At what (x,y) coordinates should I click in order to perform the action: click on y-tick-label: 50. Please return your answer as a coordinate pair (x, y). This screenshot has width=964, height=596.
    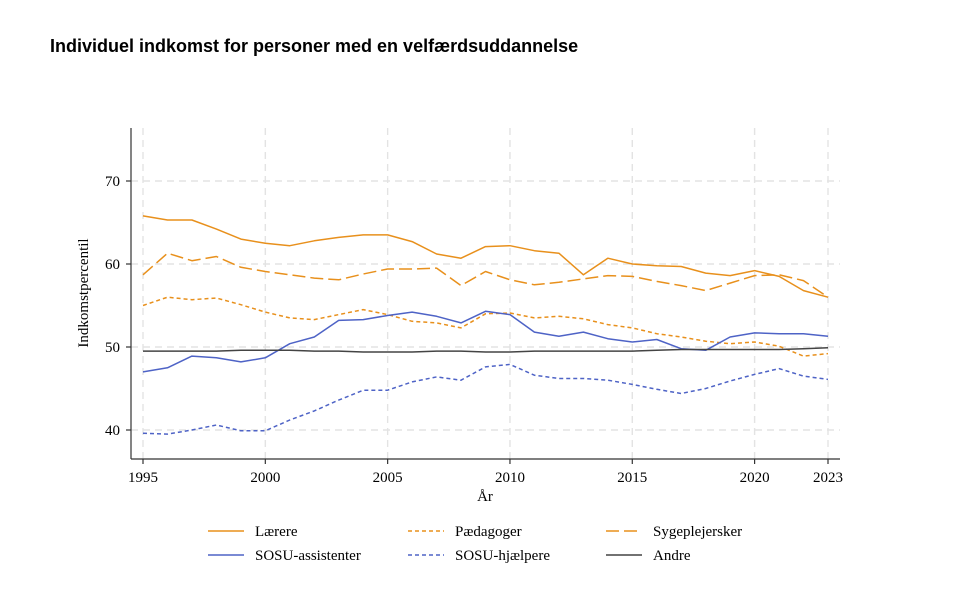
    Looking at the image, I should click on (112, 348).